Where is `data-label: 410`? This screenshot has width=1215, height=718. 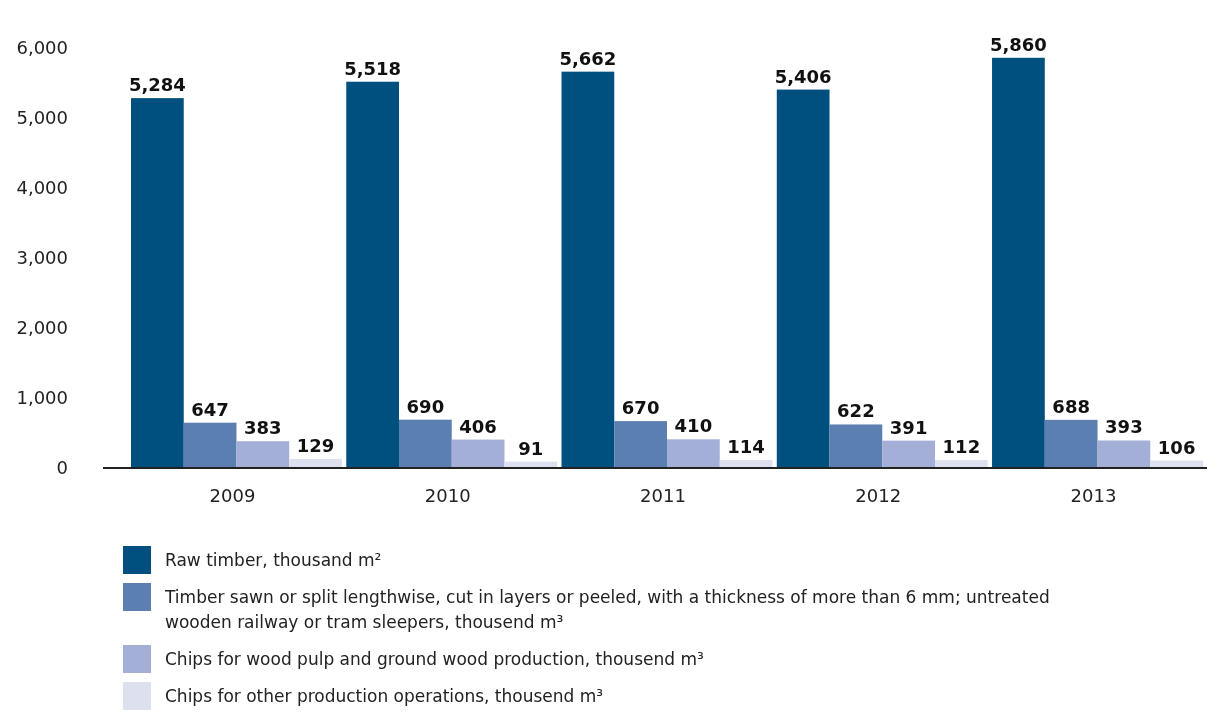
data-label: 410 is located at coordinates (693, 426).